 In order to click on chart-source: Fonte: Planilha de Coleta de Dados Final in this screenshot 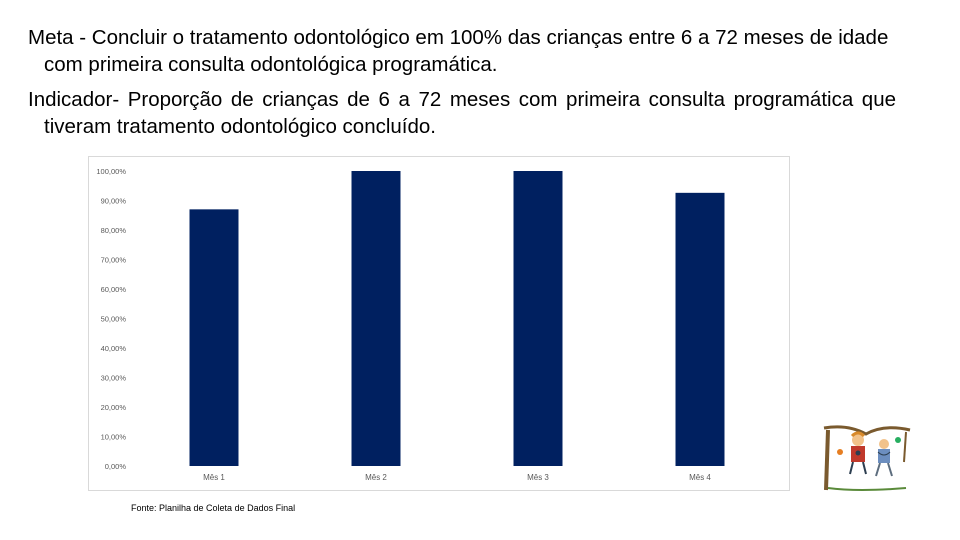, I will do `click(213, 508)`.